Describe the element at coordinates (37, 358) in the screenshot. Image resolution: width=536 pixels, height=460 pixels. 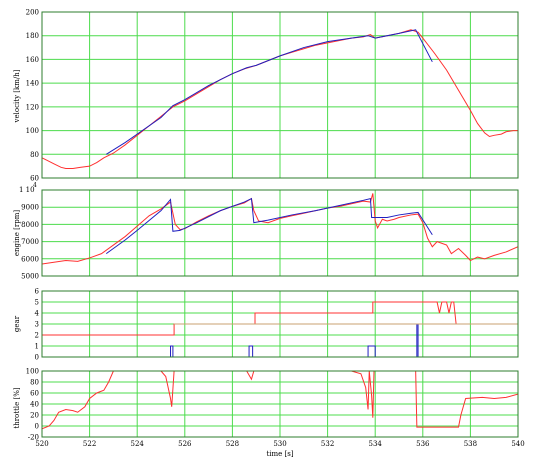
I see `gear-ytick-label: 0` at that location.